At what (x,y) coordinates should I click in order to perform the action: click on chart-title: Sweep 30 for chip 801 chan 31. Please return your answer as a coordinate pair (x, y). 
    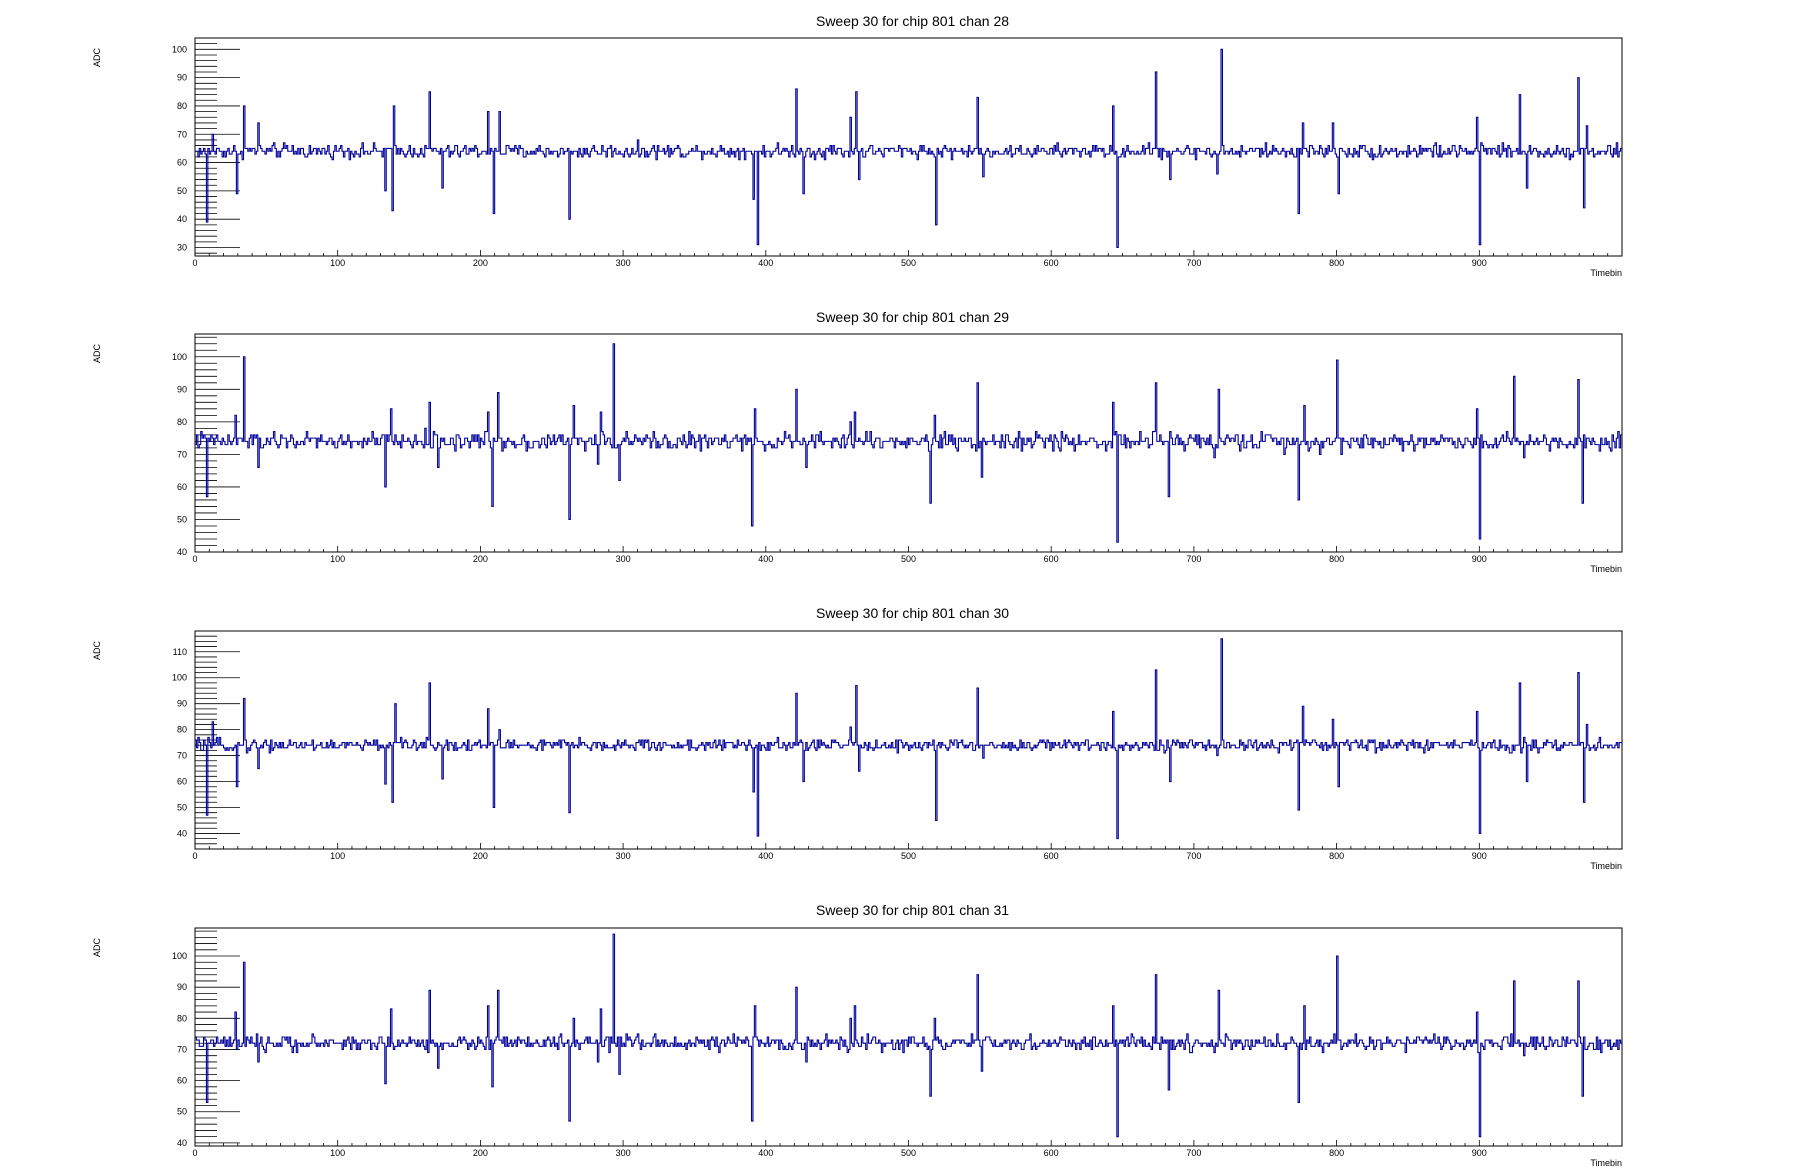
    Looking at the image, I should click on (912, 910).